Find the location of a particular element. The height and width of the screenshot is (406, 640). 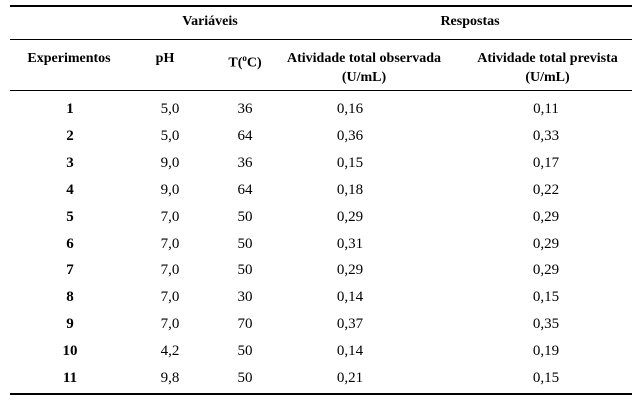

header-observed-line2: (U/mL) is located at coordinates (364, 77).